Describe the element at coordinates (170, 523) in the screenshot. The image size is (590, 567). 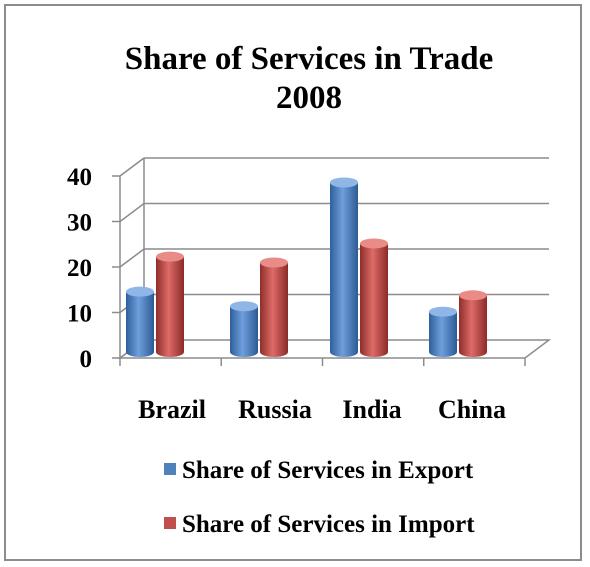
I see `legend-swatch-import` at that location.